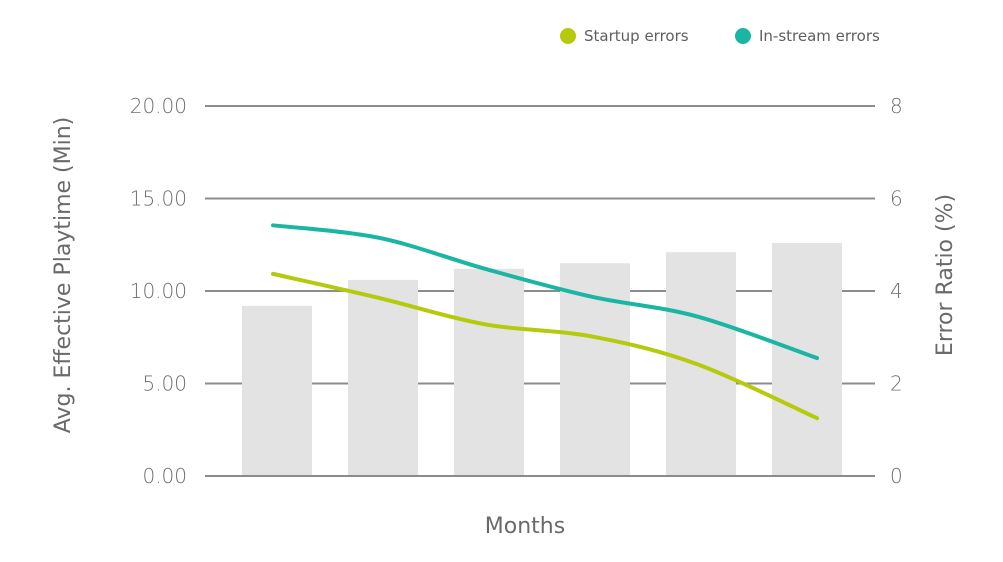 This screenshot has height=562, width=1003. Describe the element at coordinates (545, 292) in the screenshot. I see `series-line-in-stream-errors` at that location.